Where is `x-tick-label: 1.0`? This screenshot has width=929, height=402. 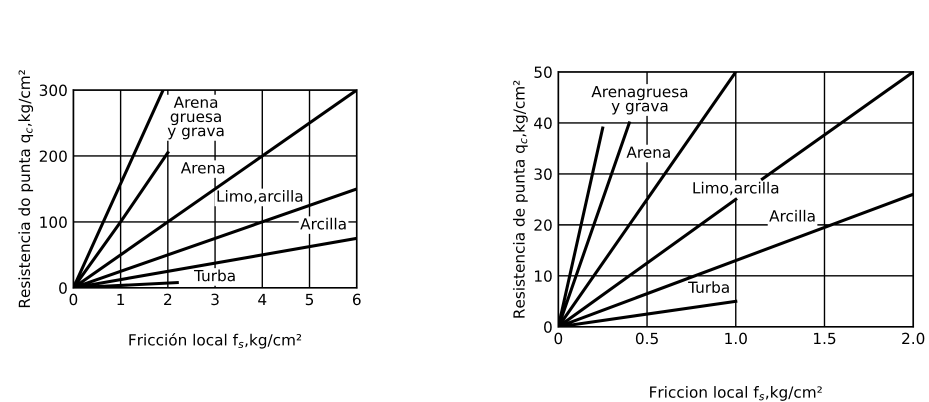
x-tick-label: 1.0 is located at coordinates (736, 338).